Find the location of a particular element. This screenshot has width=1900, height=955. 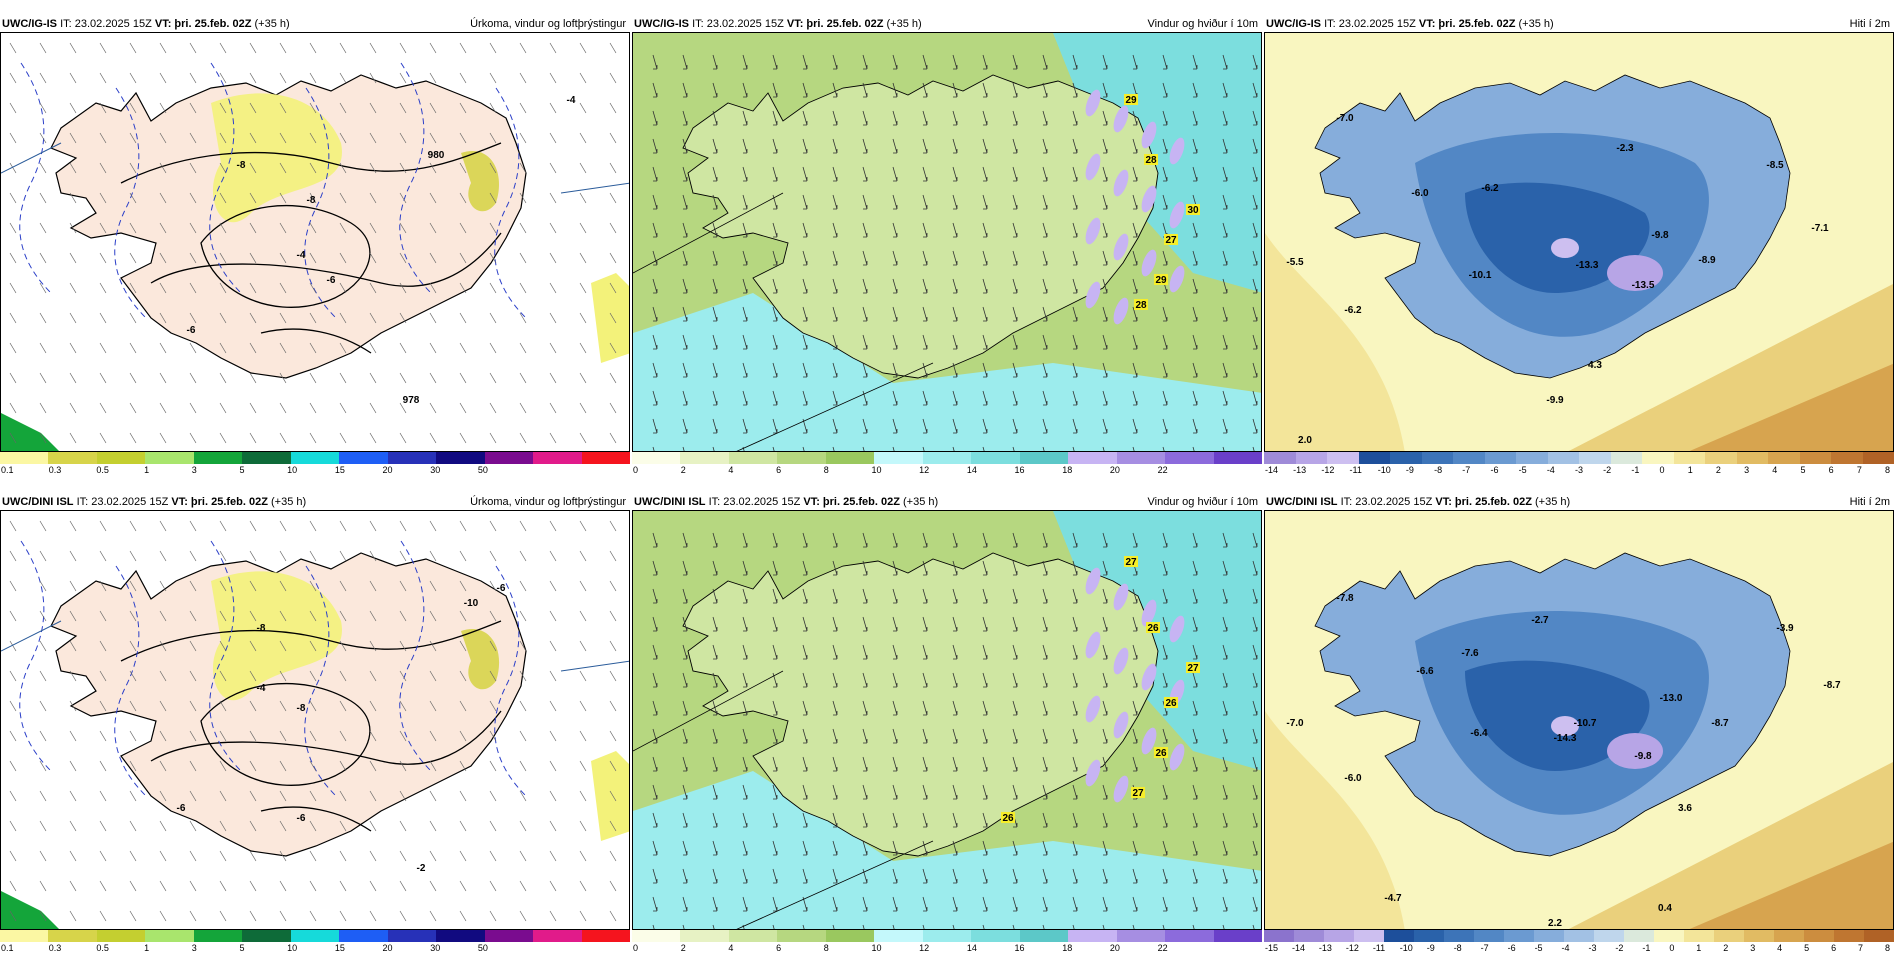

colorbar-tick-label: -12 is located at coordinates (1352, 948).